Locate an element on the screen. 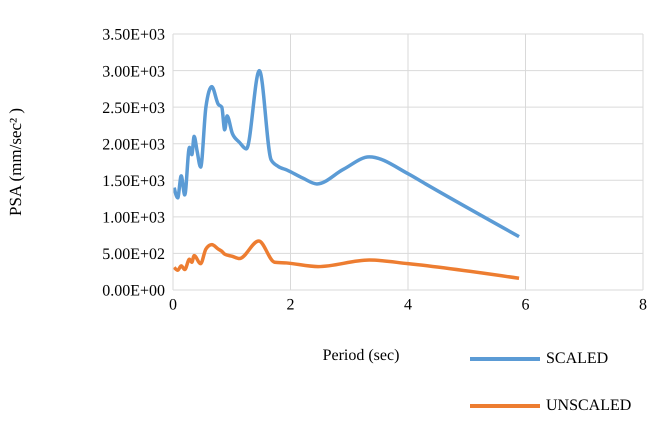 This screenshot has height=425, width=669. y-tick-label: 3.50E+03 is located at coordinates (133, 35).